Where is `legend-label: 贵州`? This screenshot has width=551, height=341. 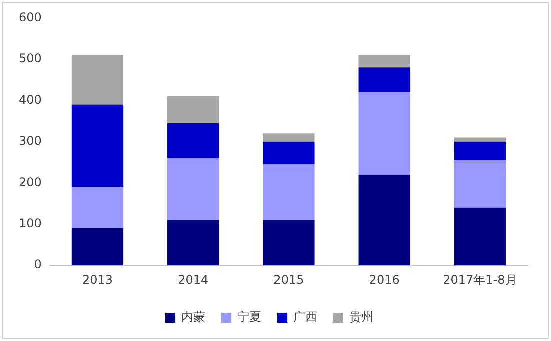
legend-label: 贵州 is located at coordinates (362, 317).